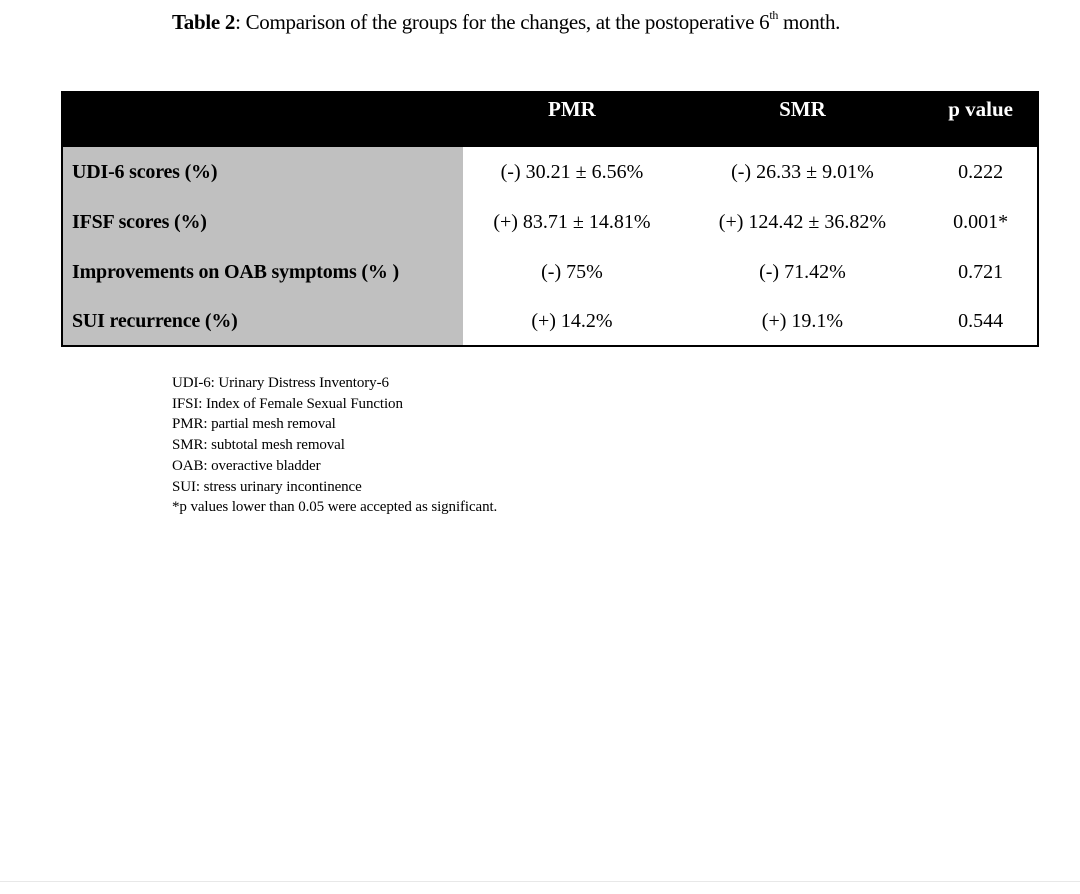  I want to click on page-edge-divider, so click(540, 881).